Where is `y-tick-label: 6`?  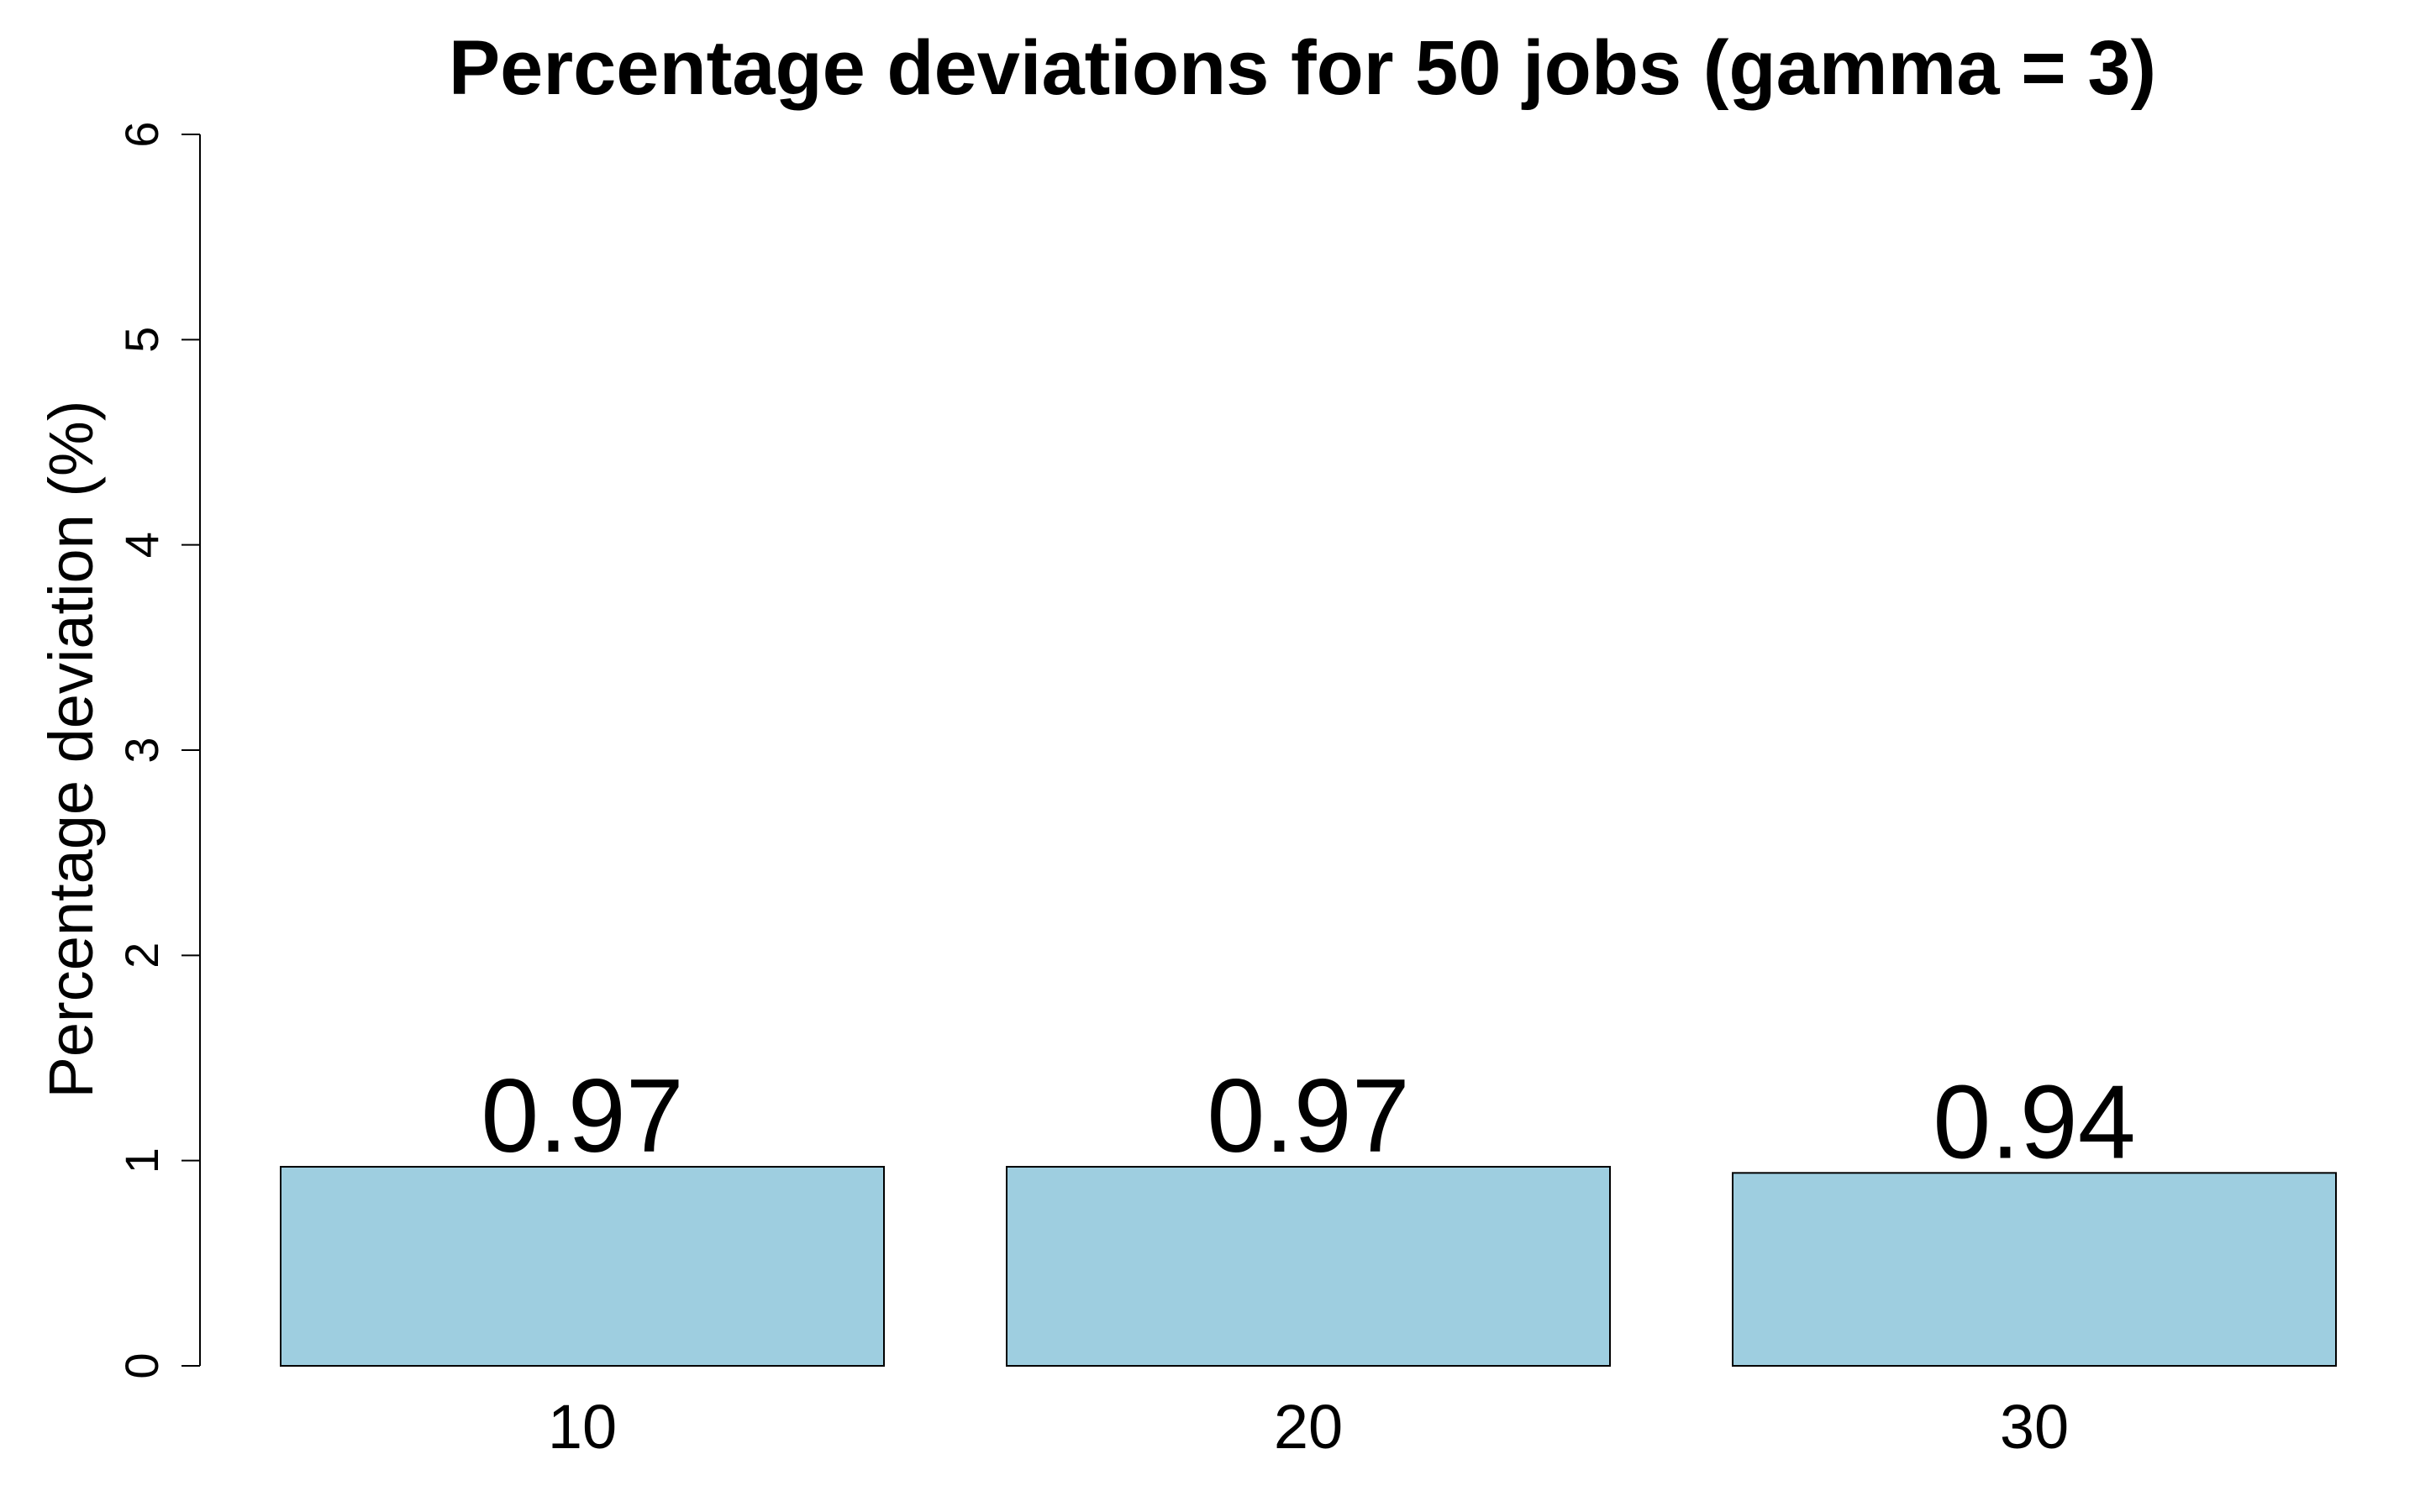
y-tick-label: 6 is located at coordinates (142, 134).